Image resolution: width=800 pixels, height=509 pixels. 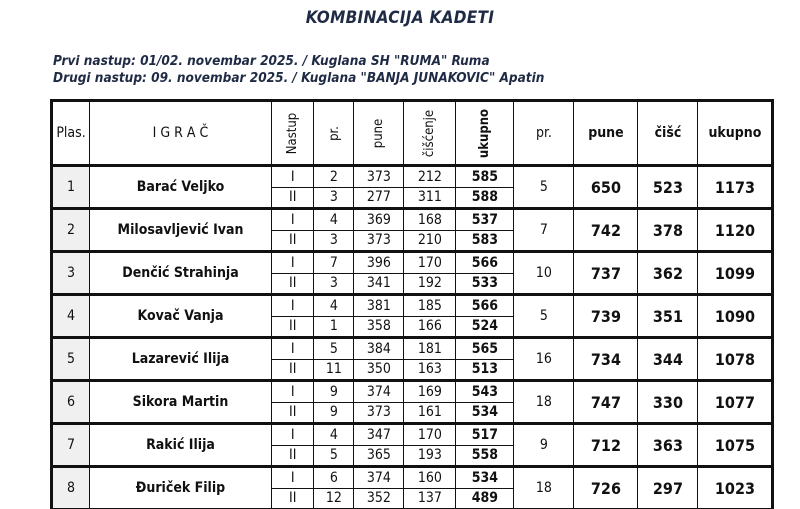 I want to click on total-ciscenje: 297, so click(x=668, y=487).